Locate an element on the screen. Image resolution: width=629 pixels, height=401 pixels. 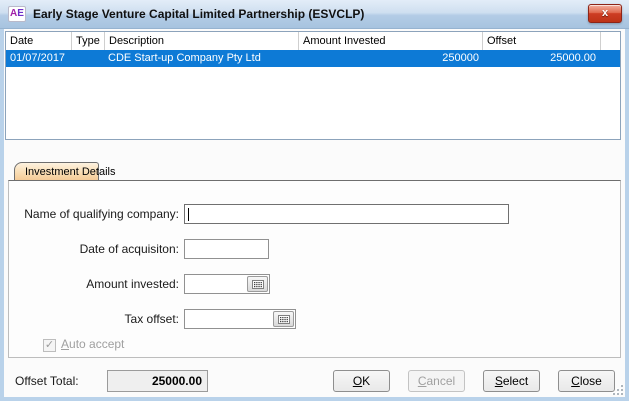
offset-total-label: Offset Total: is located at coordinates (47, 381).